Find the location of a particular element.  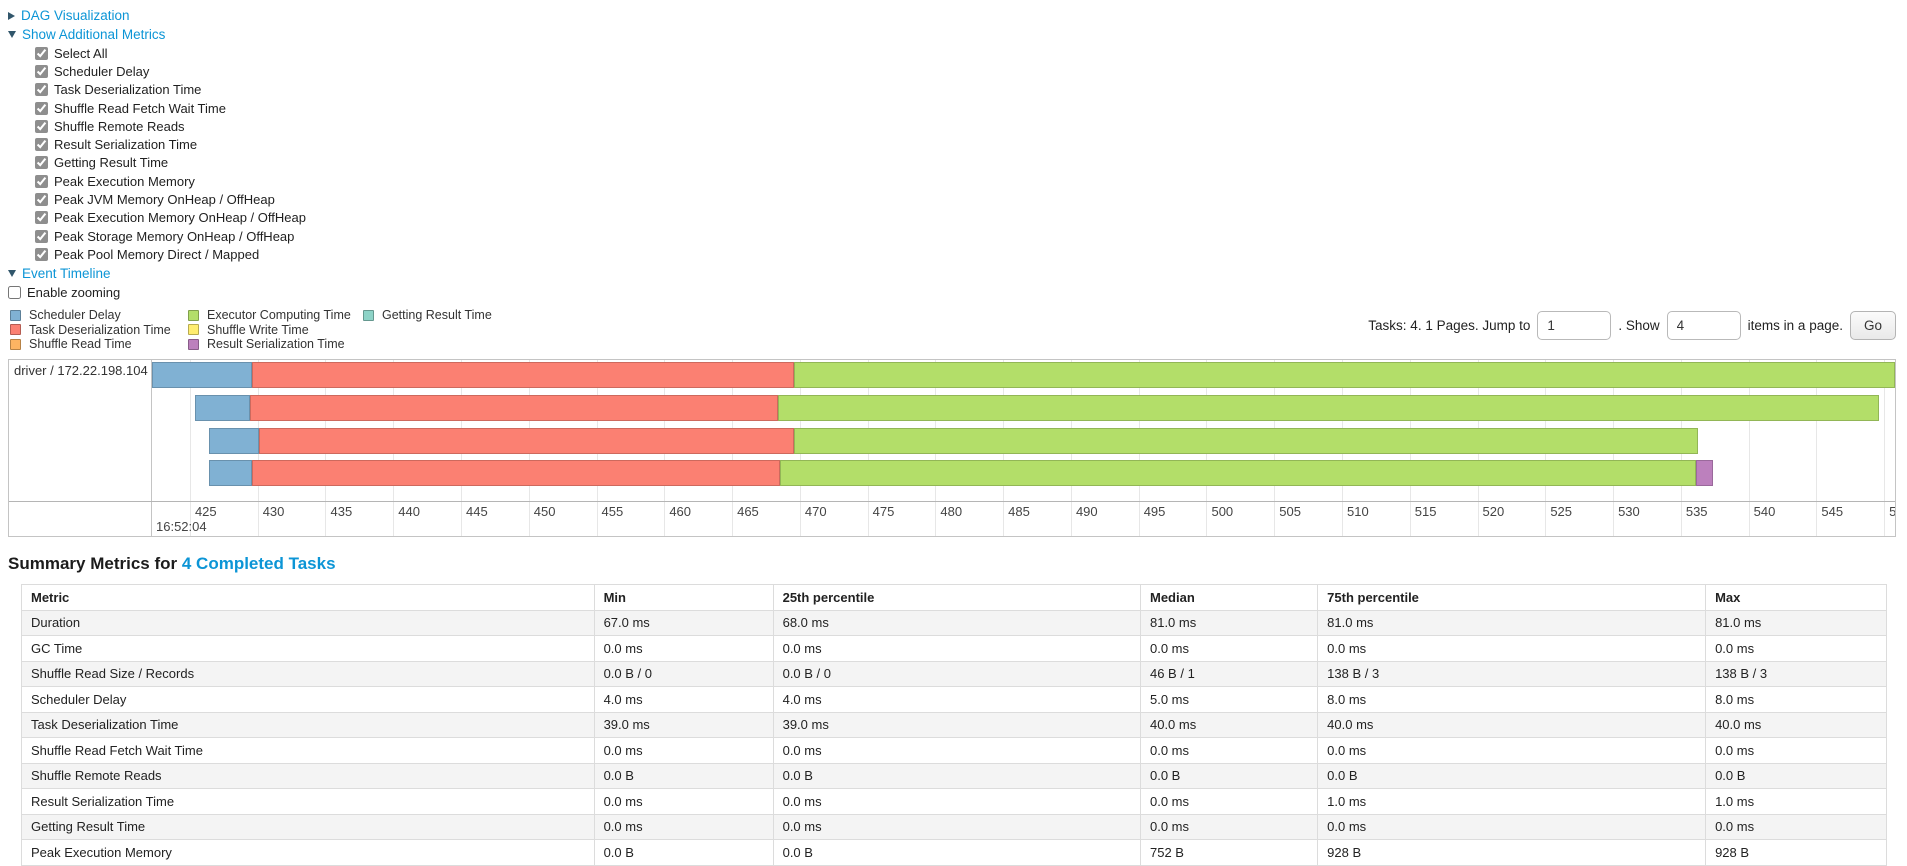

scheduler-delay-swatch-icon is located at coordinates (15, 315).